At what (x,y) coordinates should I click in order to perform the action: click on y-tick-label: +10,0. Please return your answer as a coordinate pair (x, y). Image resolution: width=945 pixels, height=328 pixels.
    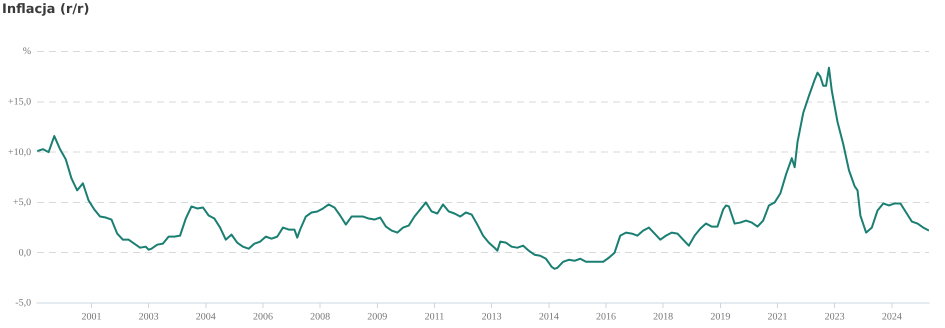
    Looking at the image, I should click on (20, 152).